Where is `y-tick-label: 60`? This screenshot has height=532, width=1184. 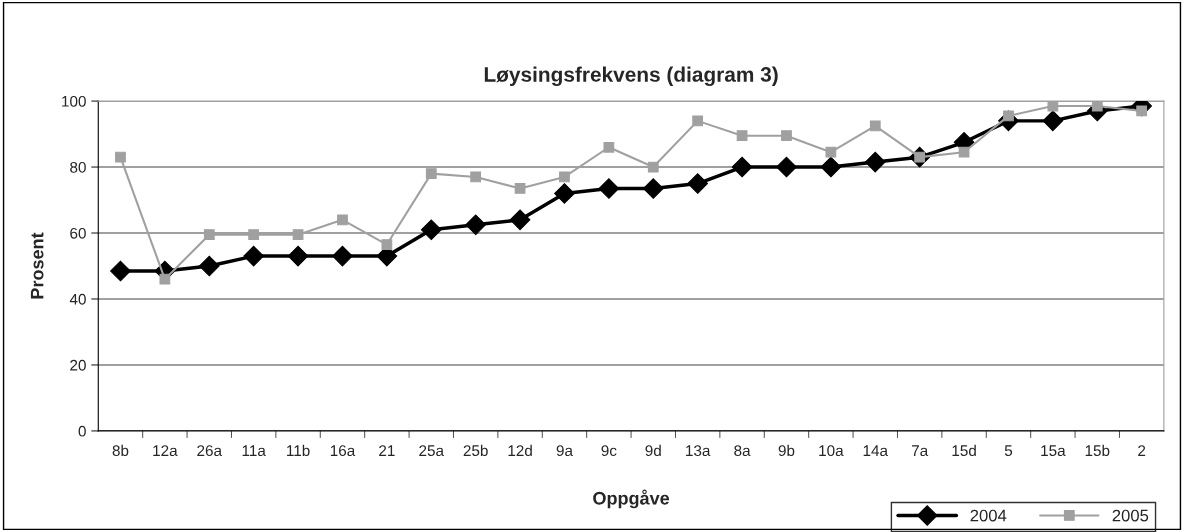 y-tick-label: 60 is located at coordinates (78, 233).